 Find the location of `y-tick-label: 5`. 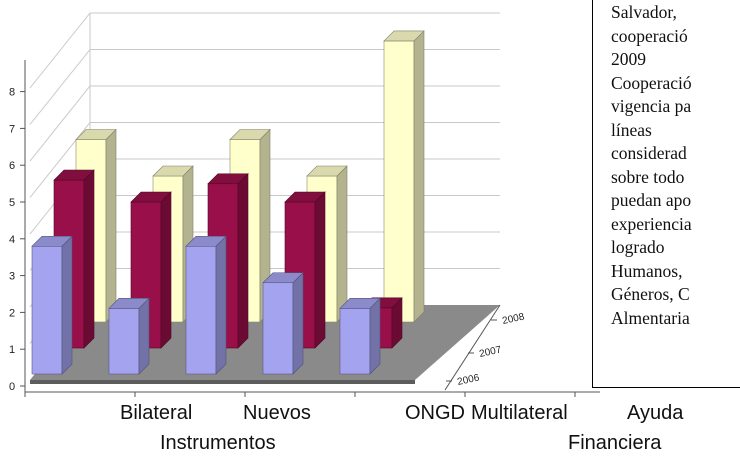

y-tick-label: 5 is located at coordinates (12, 203).